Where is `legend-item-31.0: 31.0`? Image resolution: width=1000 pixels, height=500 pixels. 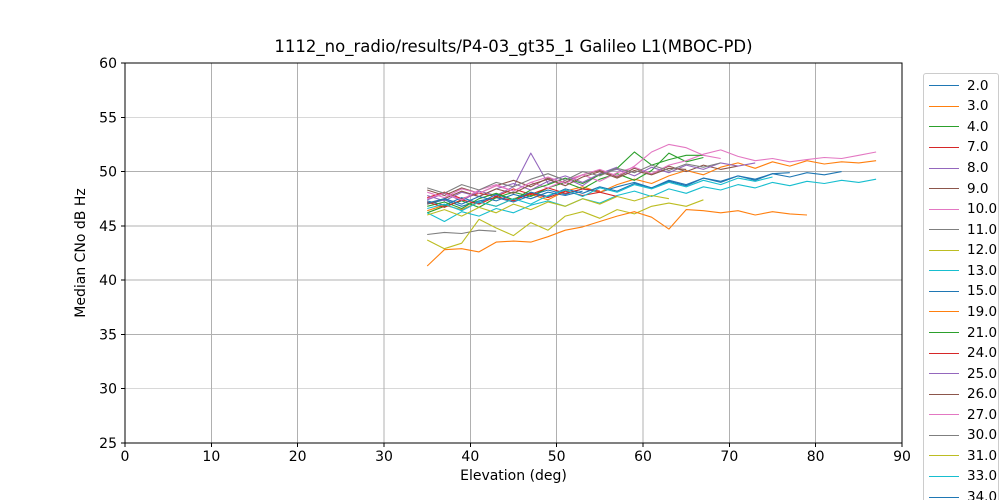
legend-item-31.0: 31.0 is located at coordinates (961, 456).